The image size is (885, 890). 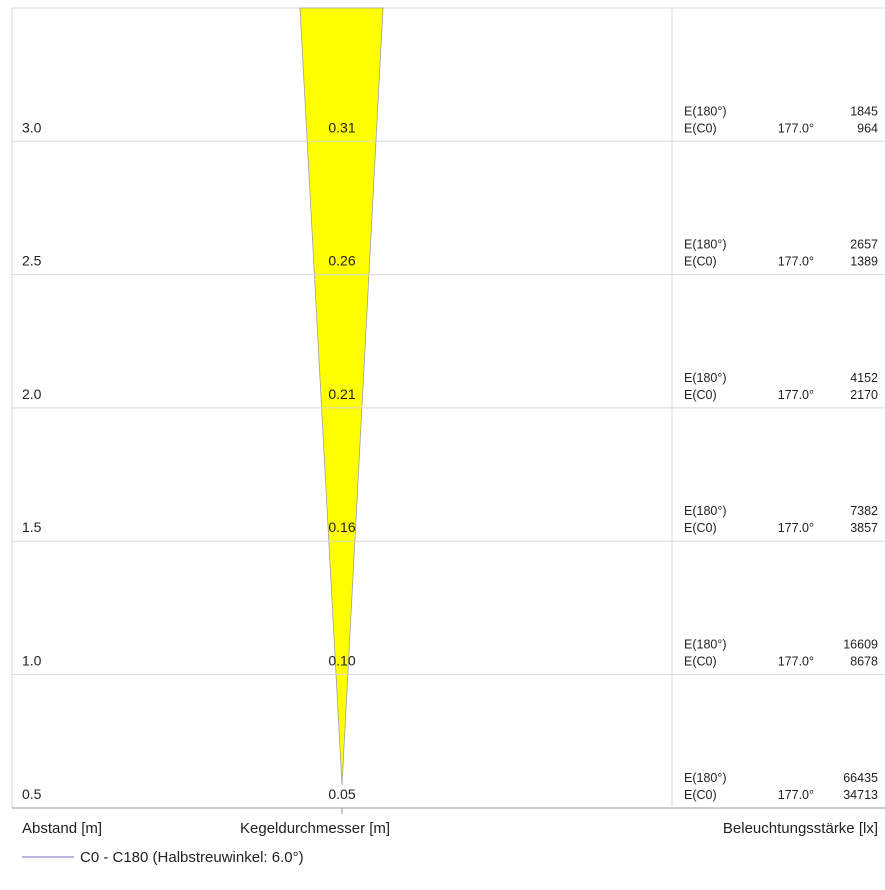 I want to click on e180-value: 2657, so click(x=864, y=245).